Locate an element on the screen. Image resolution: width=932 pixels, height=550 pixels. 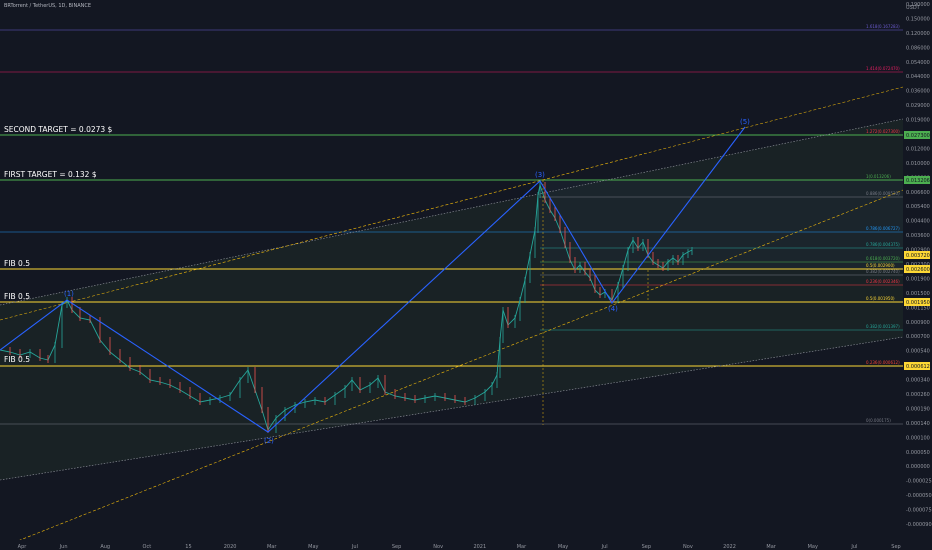
price-tag-text: 0.002600 is located at coordinates (918, 270).